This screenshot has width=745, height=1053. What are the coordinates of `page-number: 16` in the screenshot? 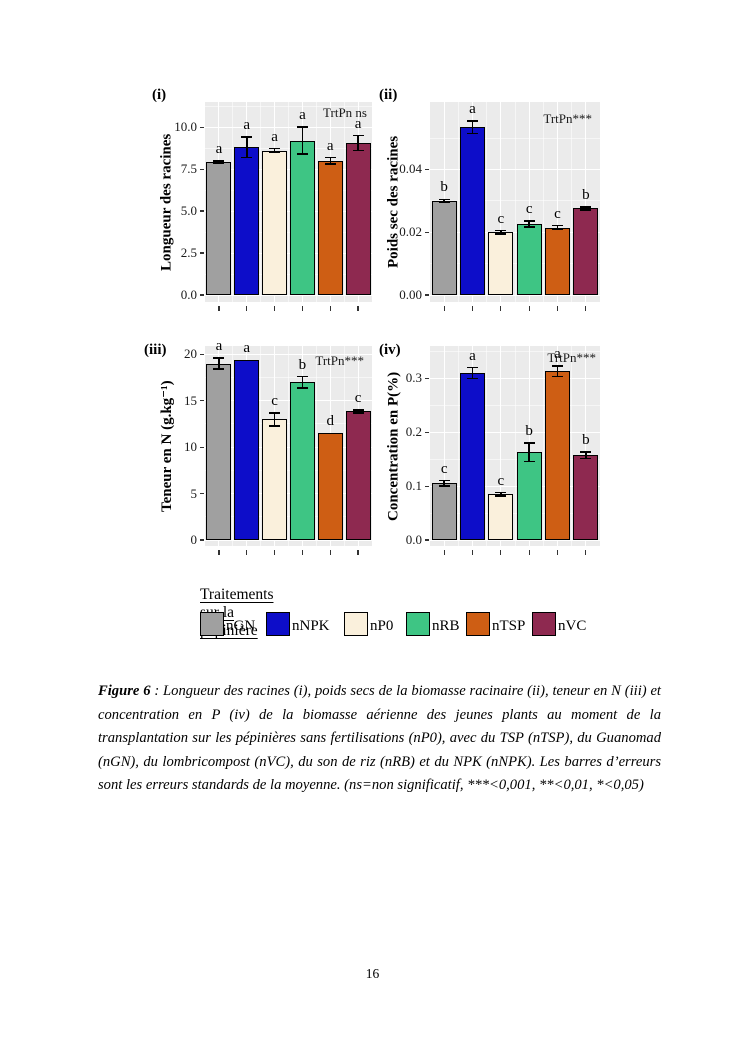 It's located at (372, 973).